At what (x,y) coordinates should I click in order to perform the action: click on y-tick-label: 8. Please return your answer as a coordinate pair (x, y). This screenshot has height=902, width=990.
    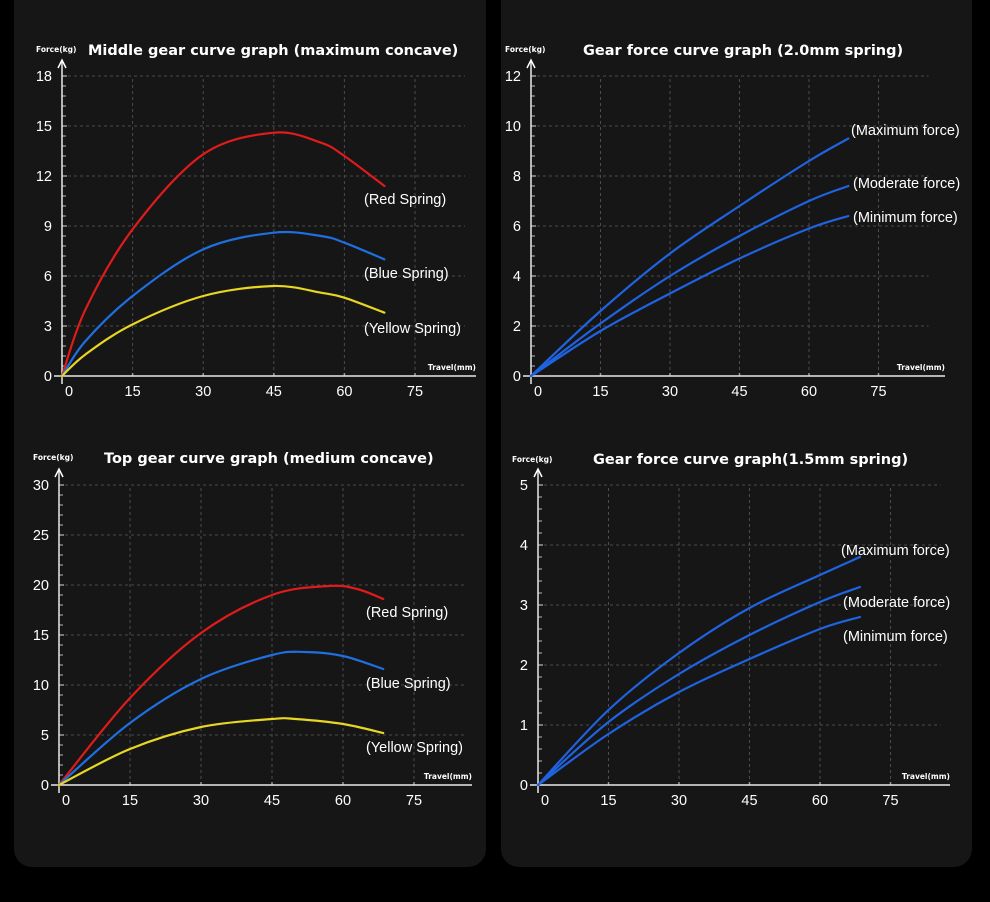
    Looking at the image, I should click on (517, 177).